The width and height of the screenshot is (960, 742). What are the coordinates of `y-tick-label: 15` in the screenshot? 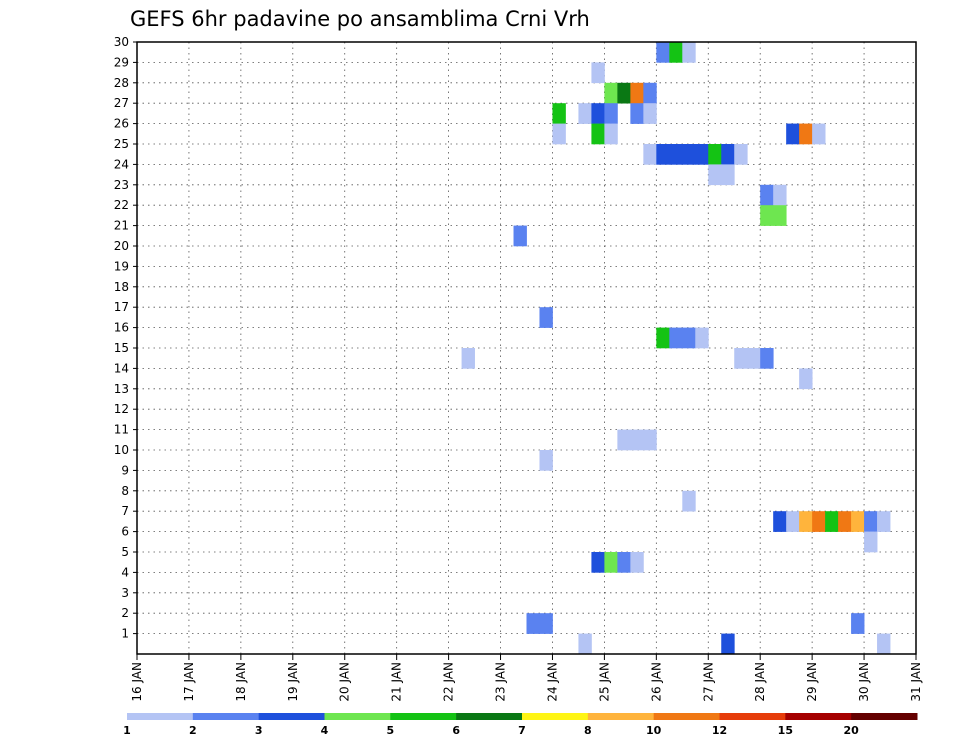 It's located at (121, 348).